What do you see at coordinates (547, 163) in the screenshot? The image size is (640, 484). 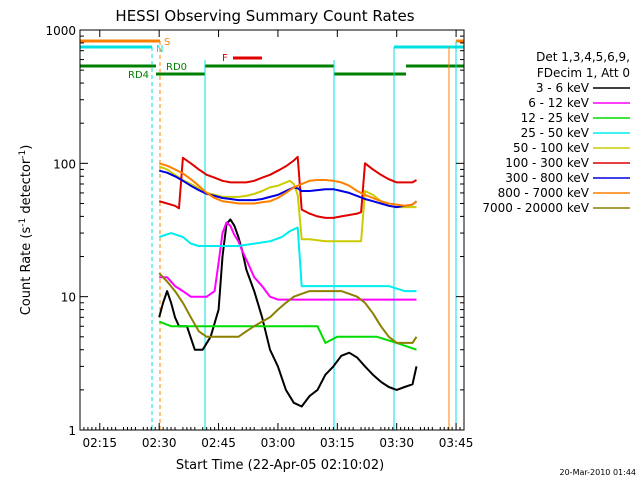 I see `legend-entry-label: 100 - 300 keV` at bounding box center [547, 163].